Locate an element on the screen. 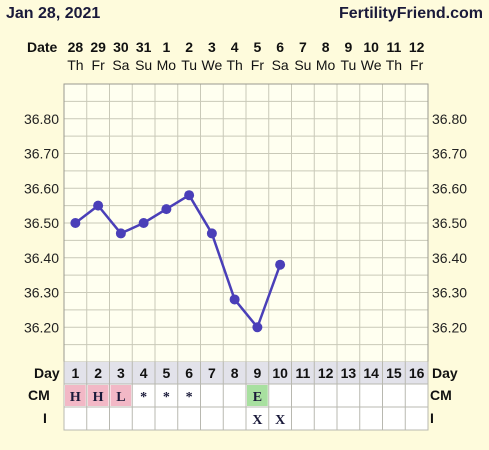 The width and height of the screenshot is (489, 450). cm-row-label-right: CM is located at coordinates (441, 395).